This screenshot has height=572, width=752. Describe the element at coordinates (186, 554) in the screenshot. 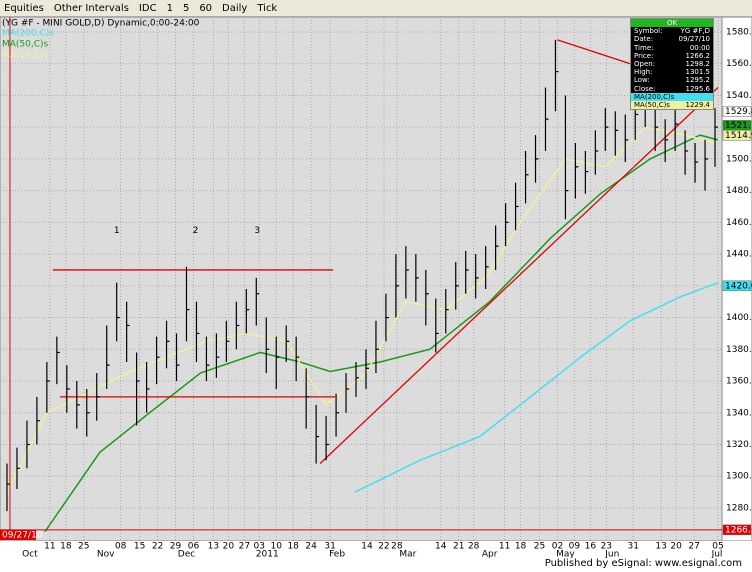

I see `x-month-label: Dec` at that location.